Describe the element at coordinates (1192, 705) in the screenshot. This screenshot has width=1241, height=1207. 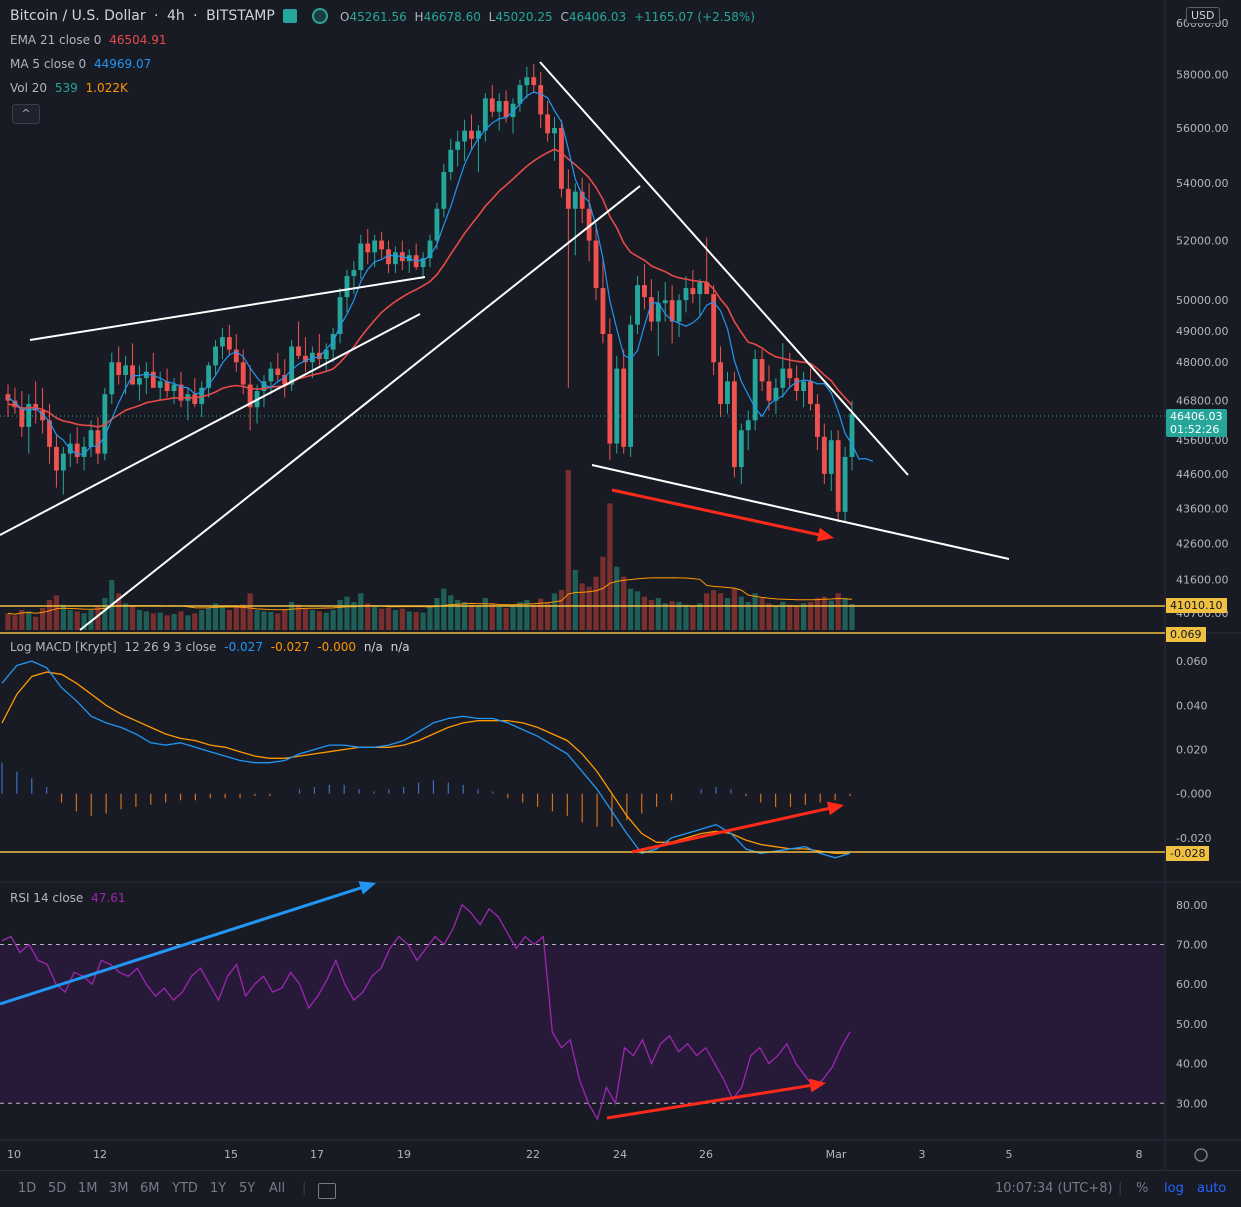
I see `macd-axis-label: 0.040` at that location.